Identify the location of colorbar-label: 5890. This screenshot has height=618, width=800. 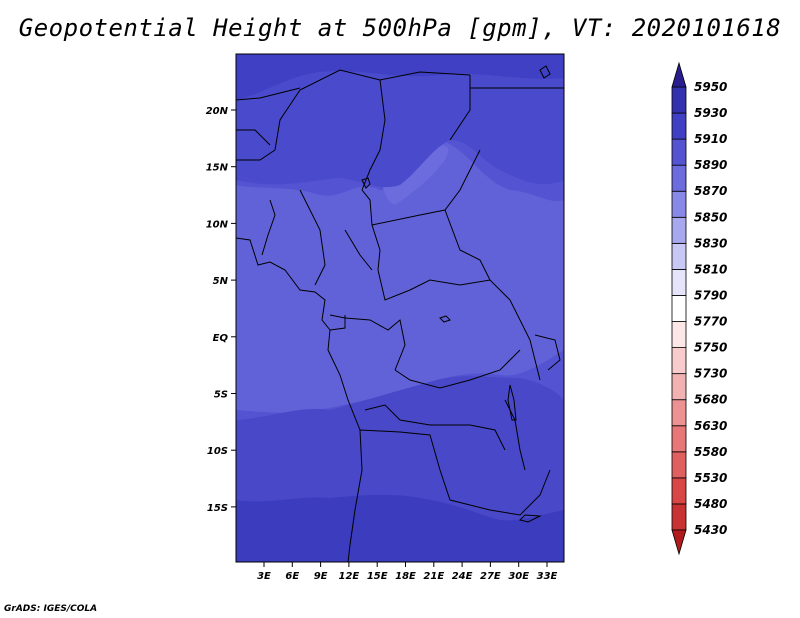
(710, 165).